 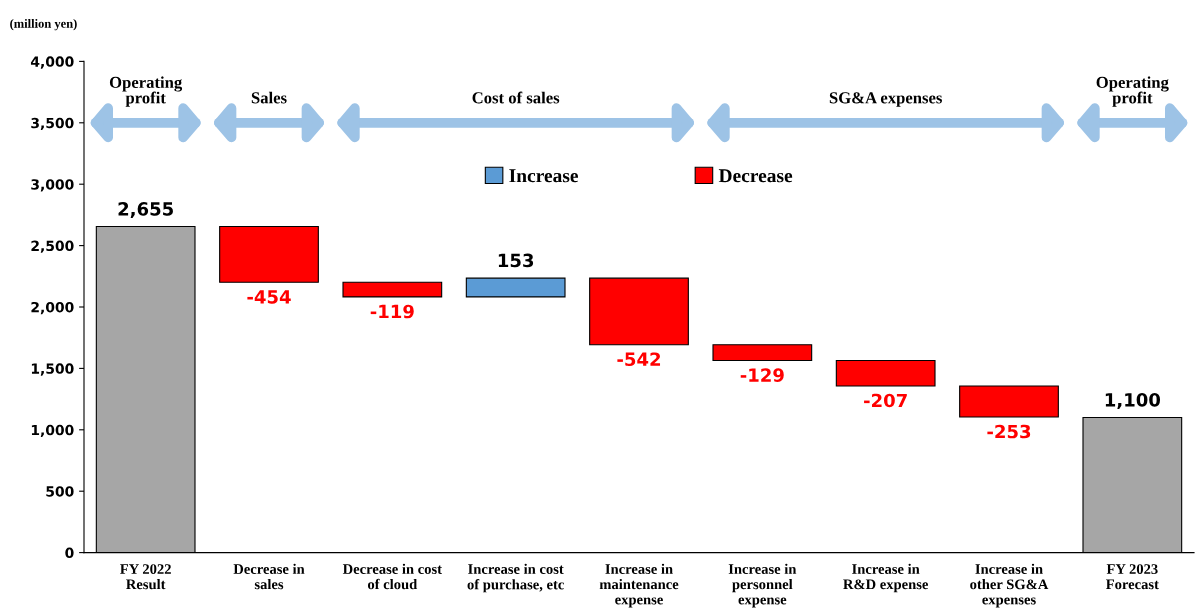 What do you see at coordinates (60, 491) in the screenshot?
I see `y-tick-label: 500` at bounding box center [60, 491].